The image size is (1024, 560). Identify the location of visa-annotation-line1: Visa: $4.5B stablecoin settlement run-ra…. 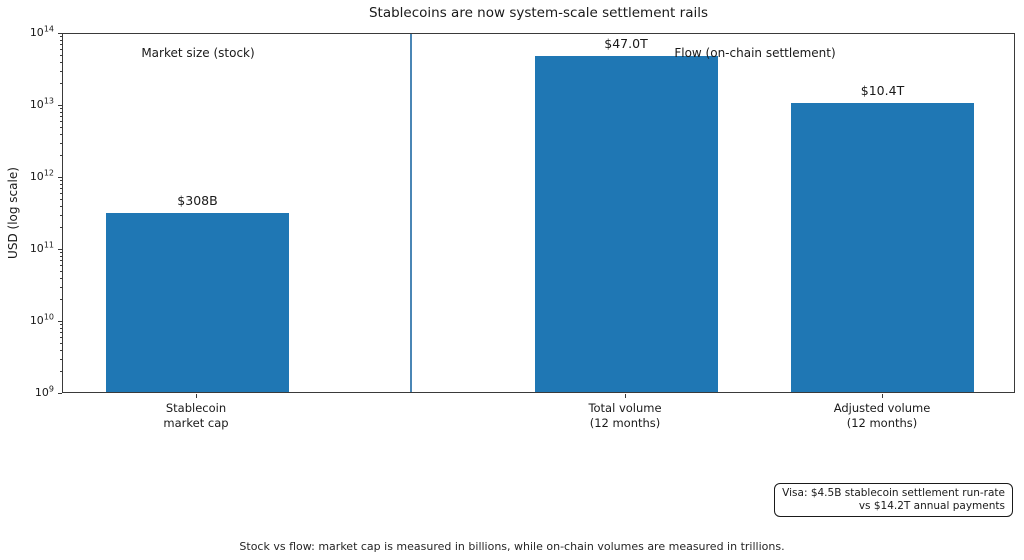
(893, 493).